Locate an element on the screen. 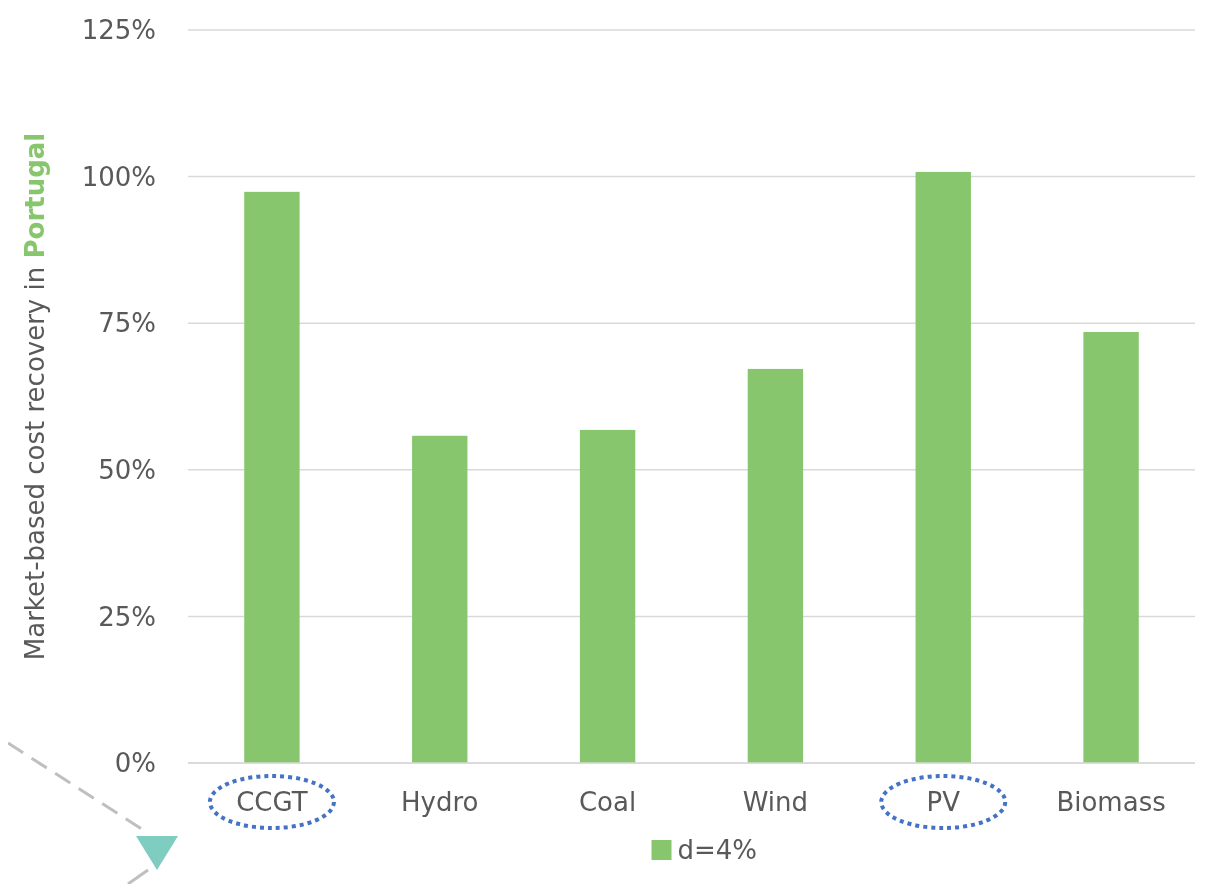  y-tick-label: 50% is located at coordinates (127, 469).